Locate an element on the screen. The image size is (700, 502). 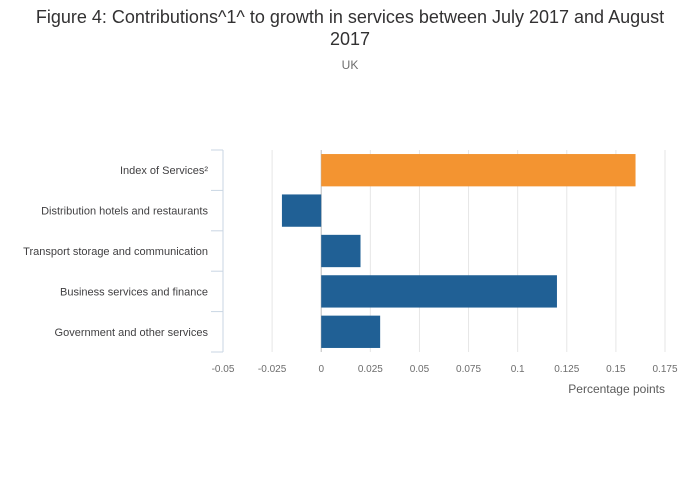
x-tick-label: 0.05 is located at coordinates (420, 369).